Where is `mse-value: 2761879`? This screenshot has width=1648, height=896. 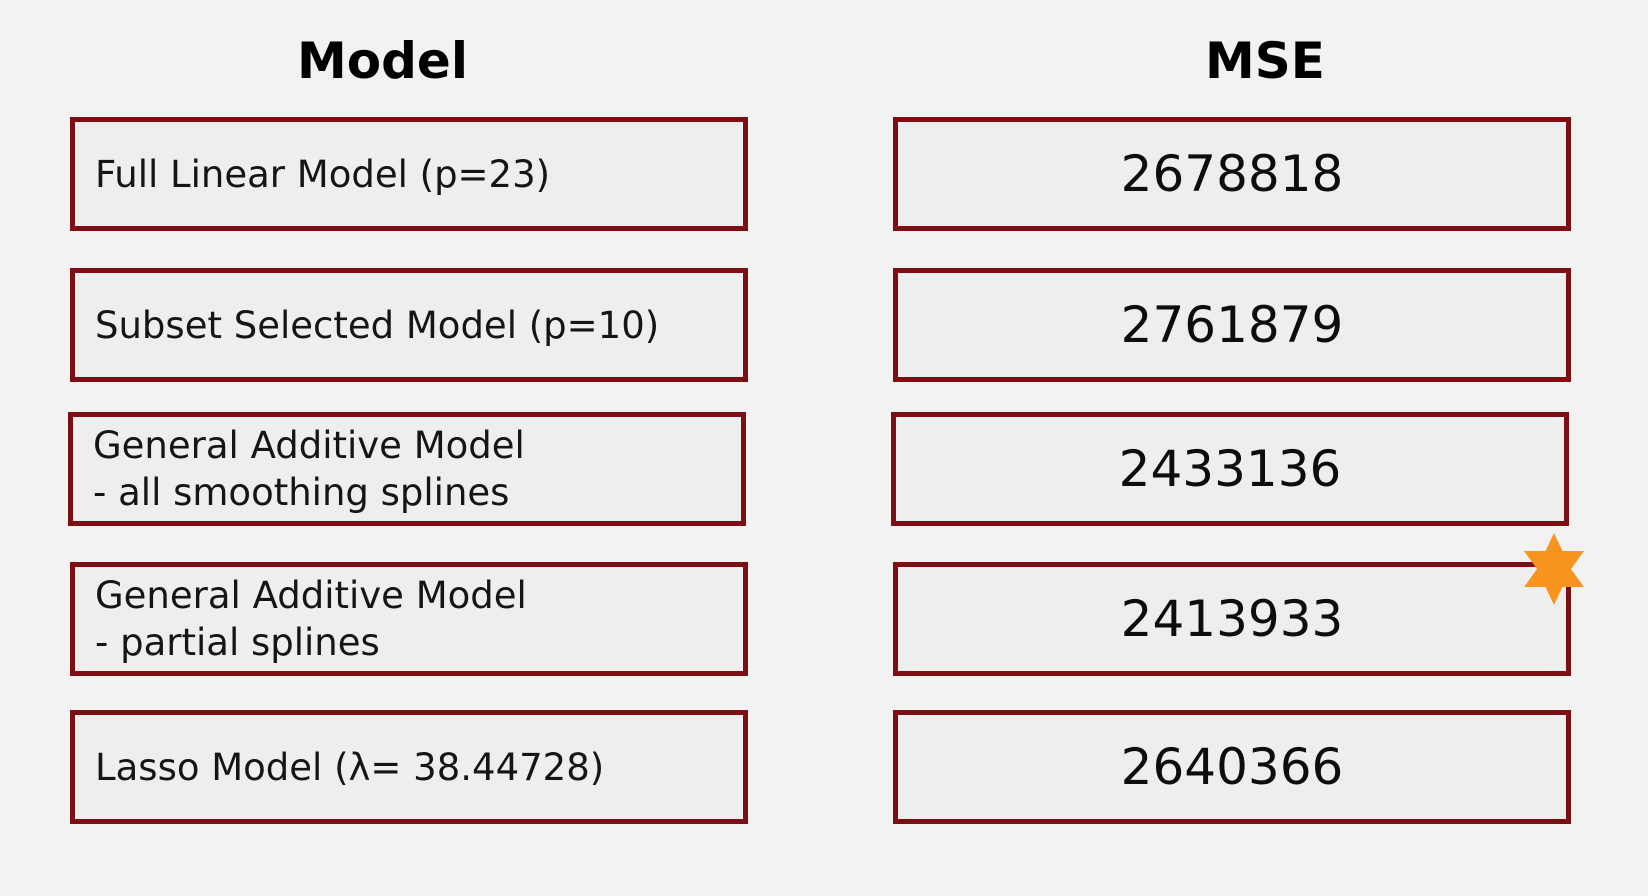 mse-value: 2761879 is located at coordinates (1232, 325).